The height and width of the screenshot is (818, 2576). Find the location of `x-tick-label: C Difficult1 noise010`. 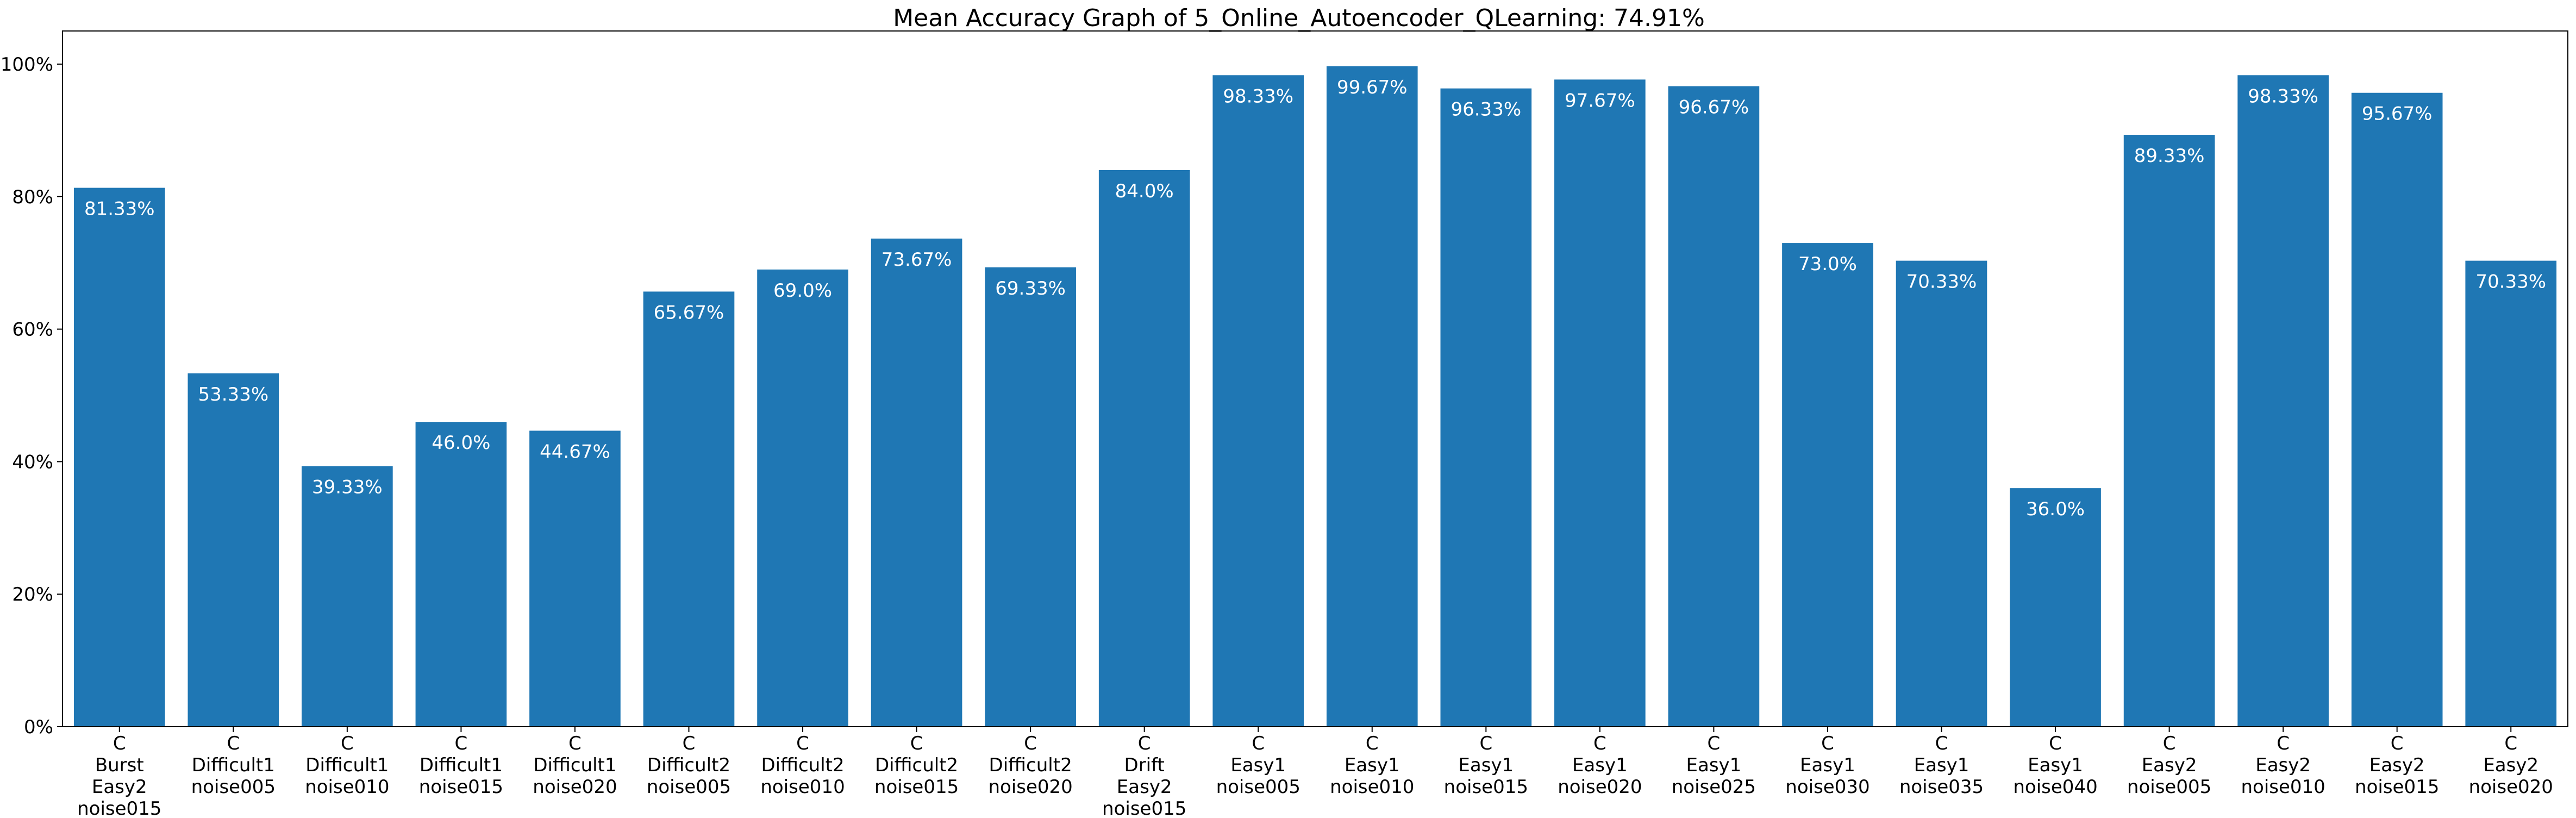

x-tick-label: C Difficult1 noise010 is located at coordinates (347, 766).